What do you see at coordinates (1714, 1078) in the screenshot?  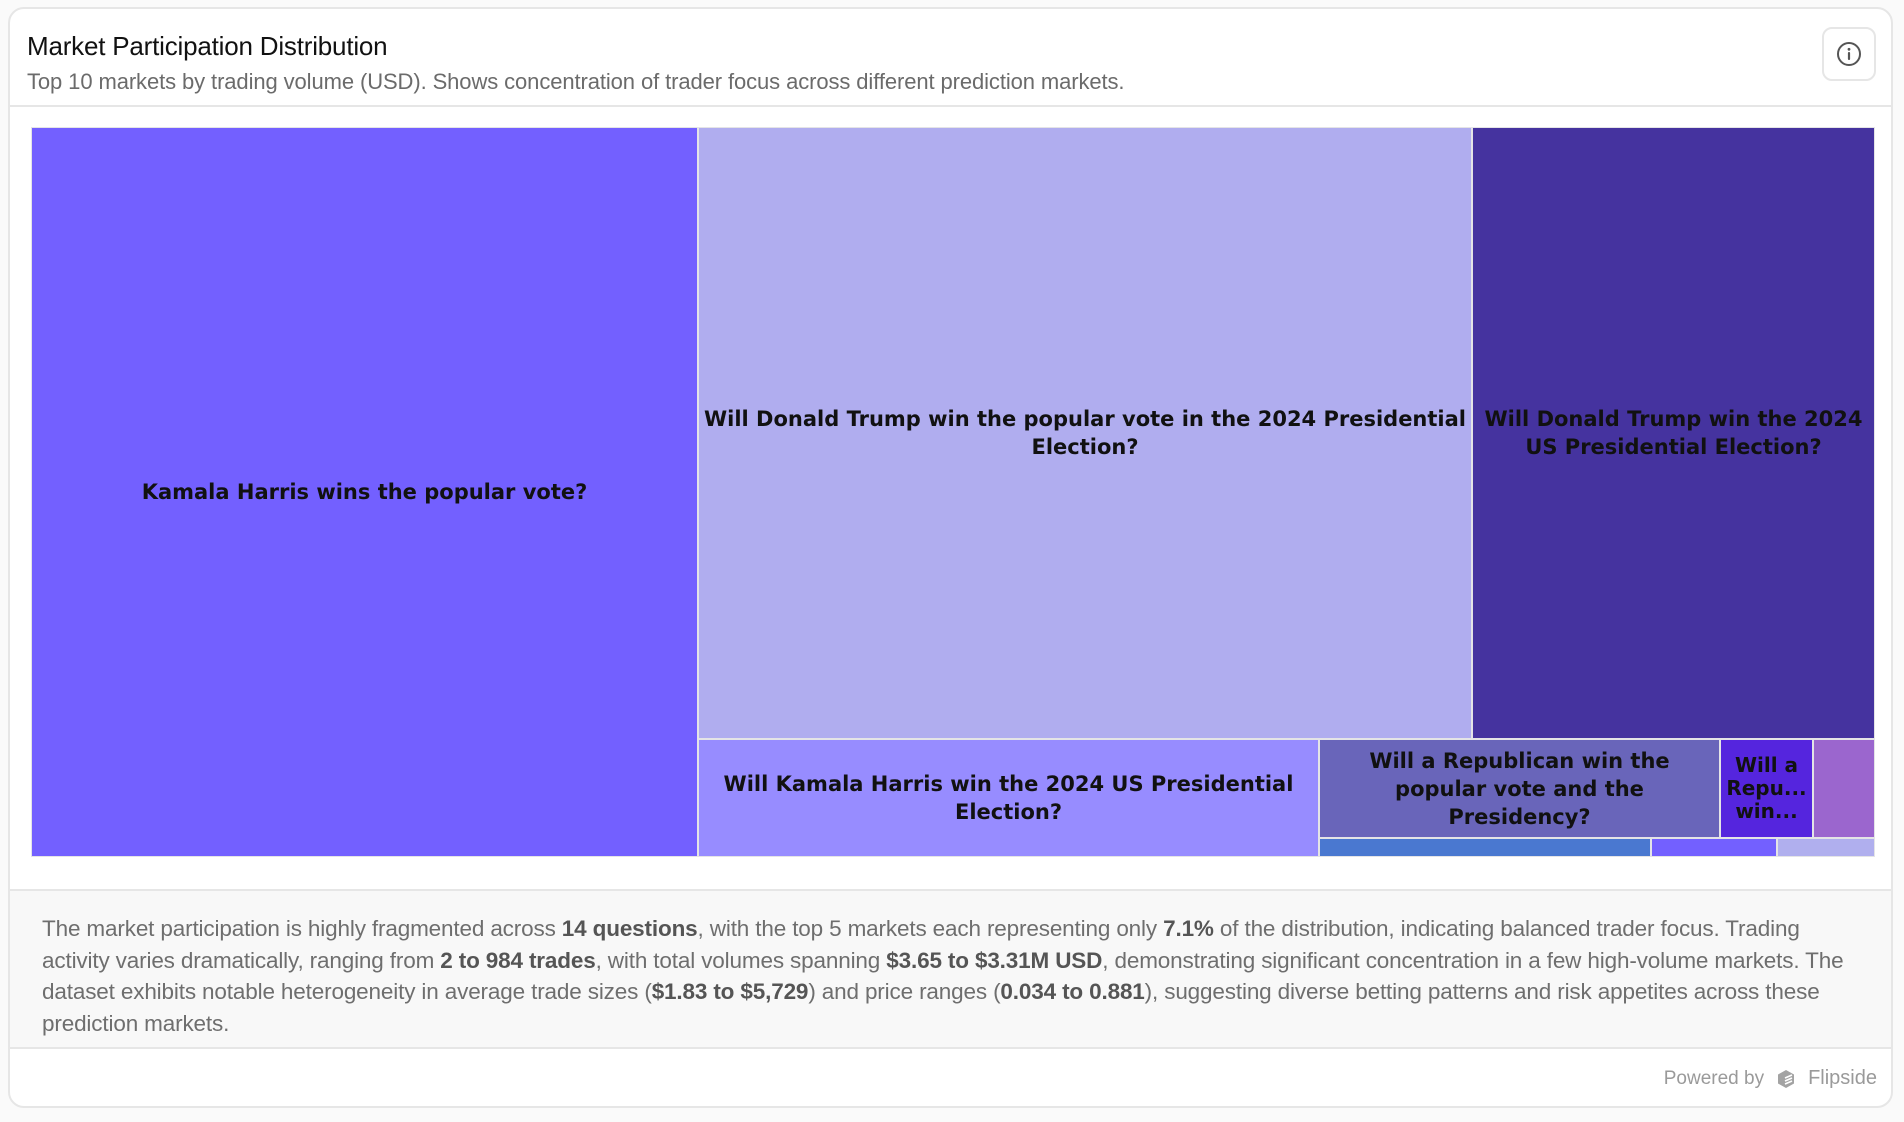 I see `powered-by-label: Powered by` at bounding box center [1714, 1078].